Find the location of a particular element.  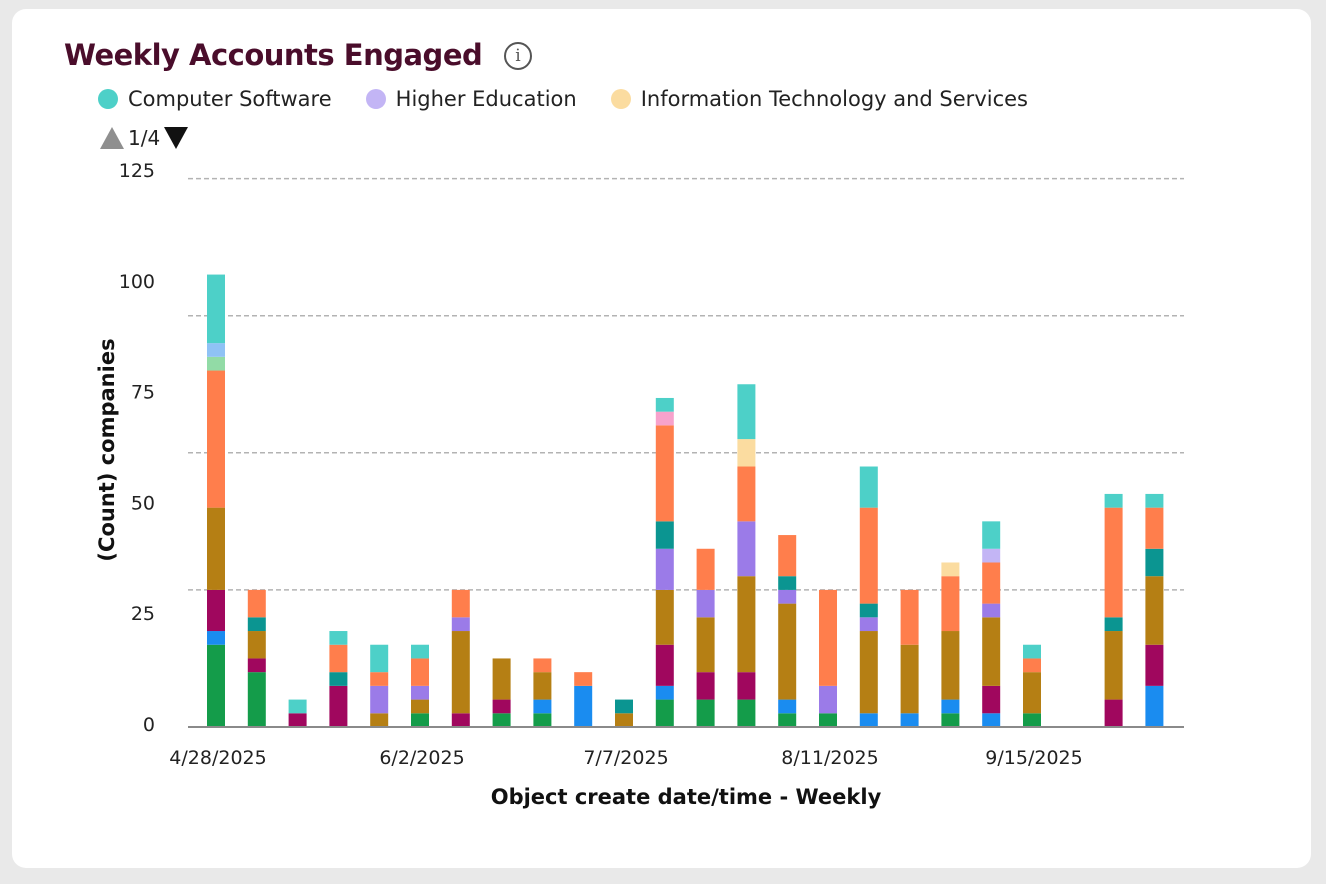

info-circle-icon: i is located at coordinates (518, 56).